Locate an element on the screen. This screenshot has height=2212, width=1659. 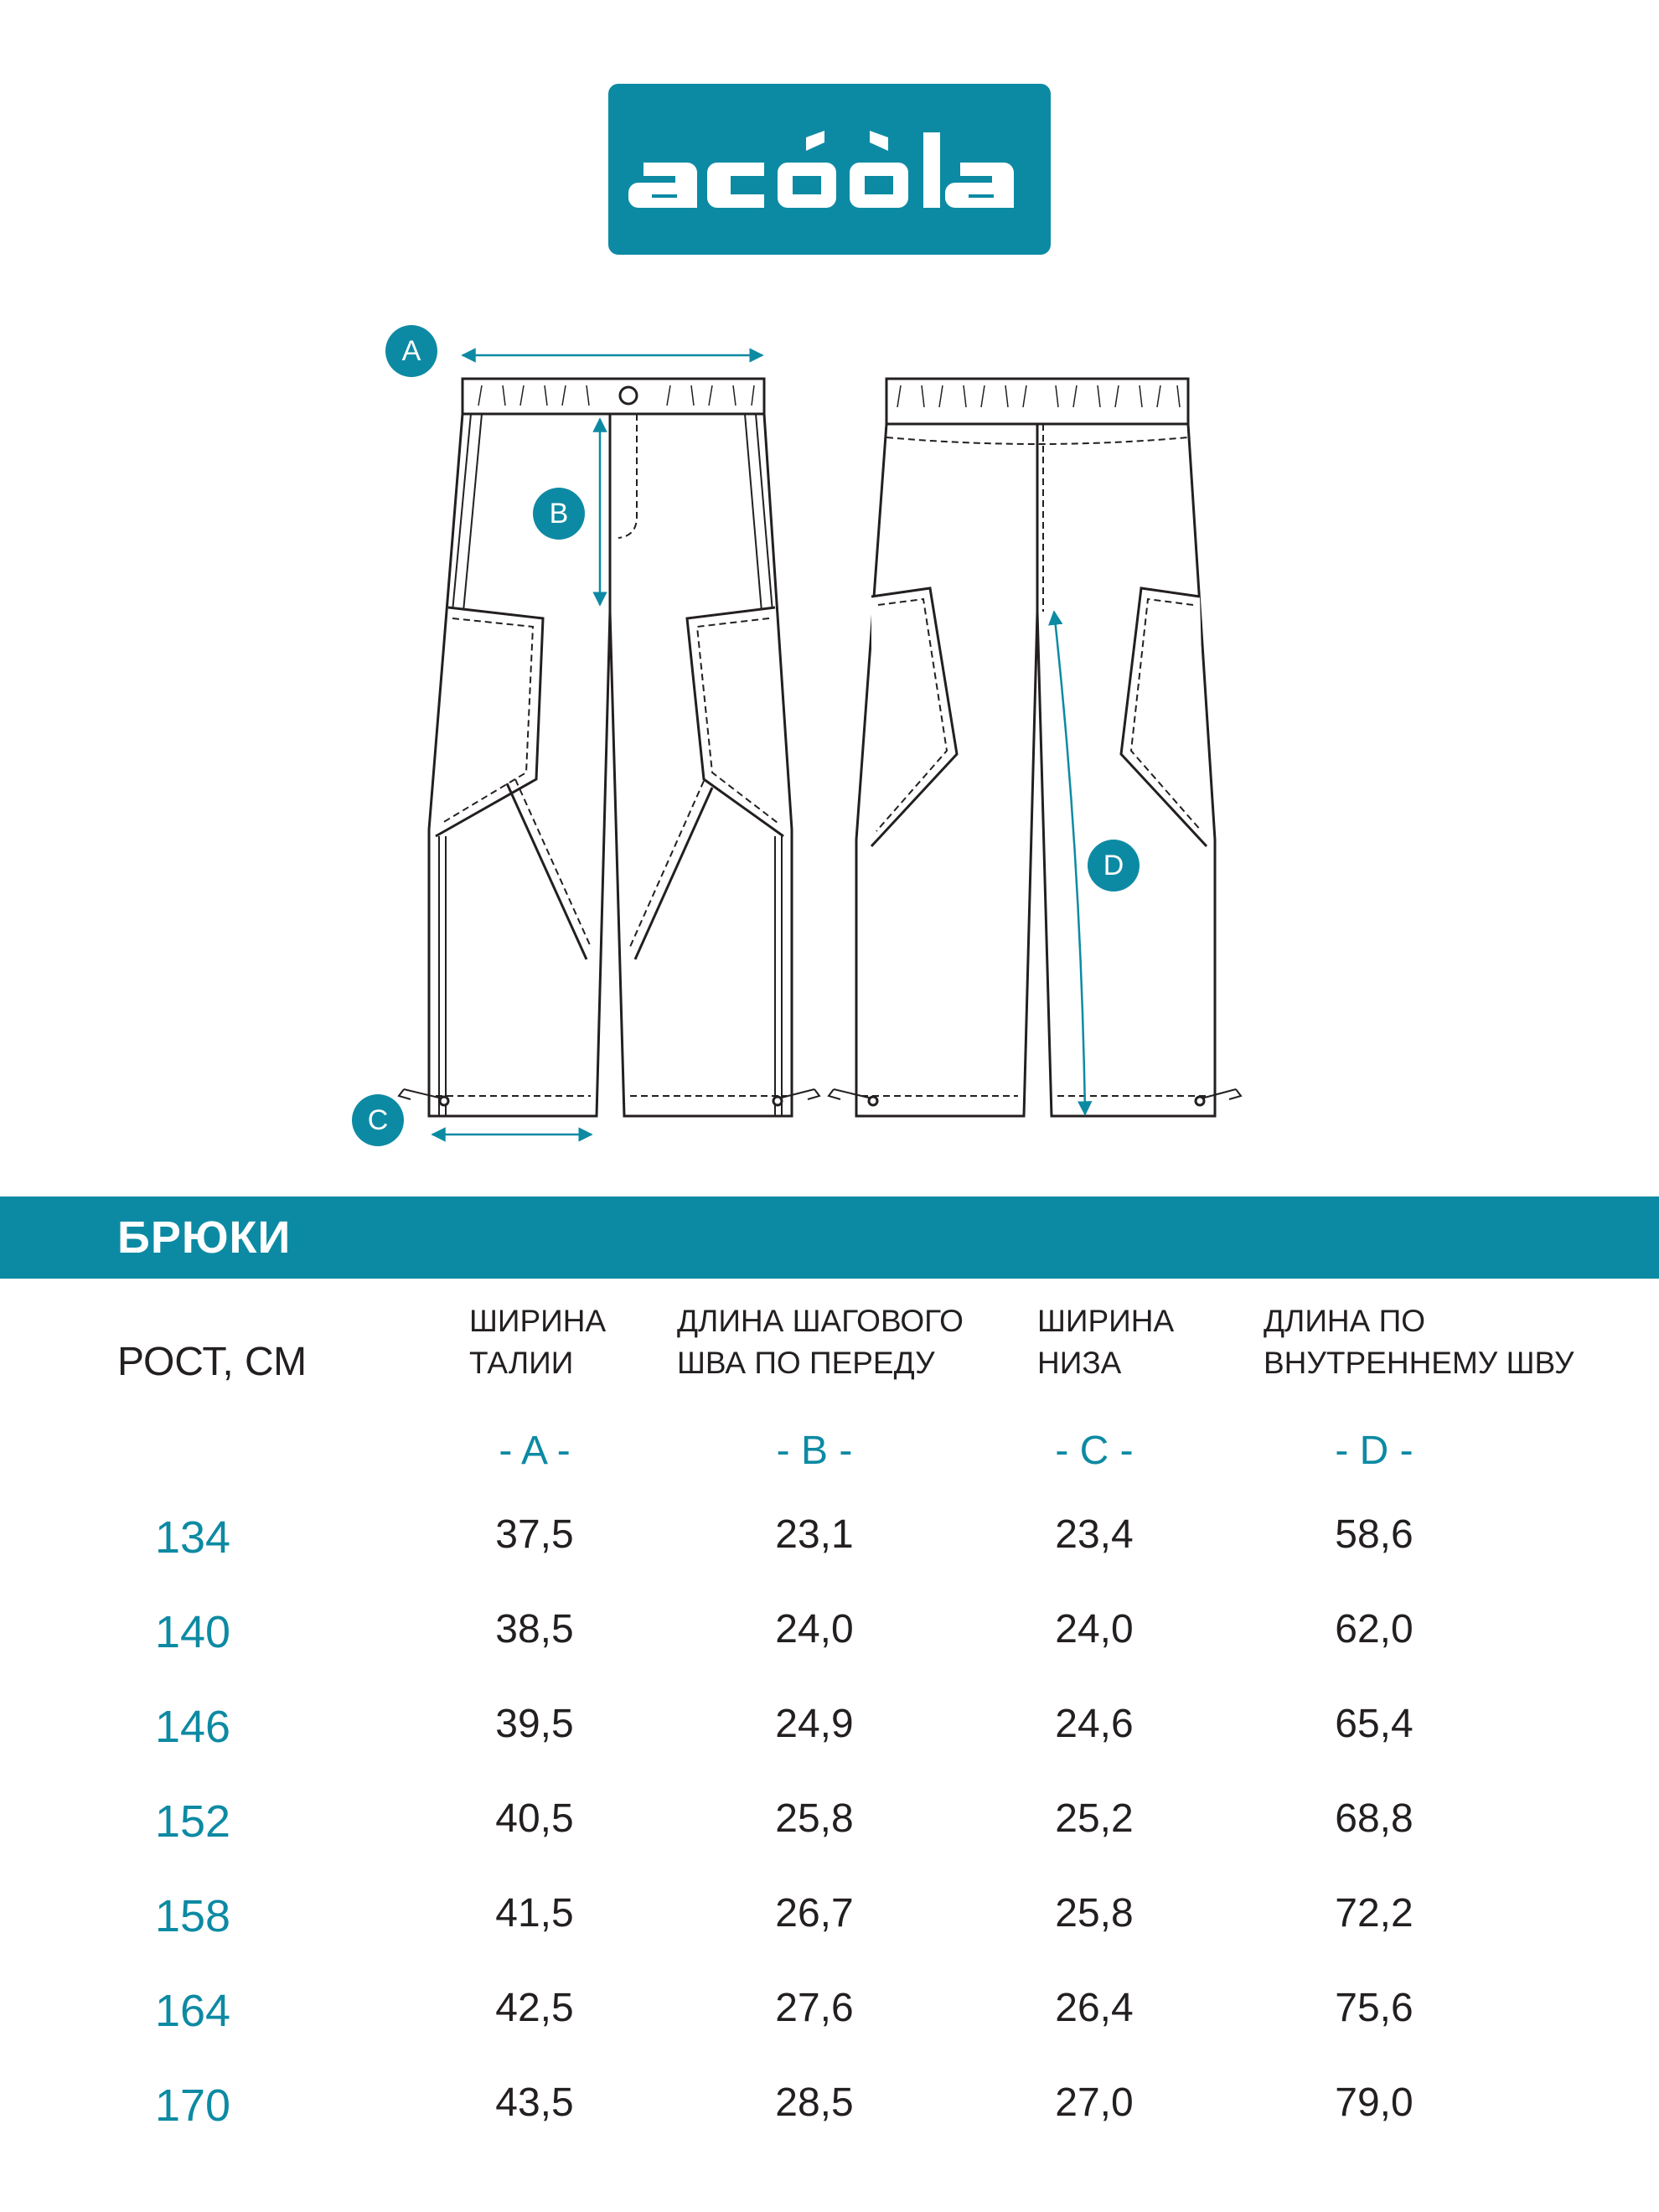
table-row: 158 41,5 26,7 25,8 72,2 is located at coordinates (829, 1924).